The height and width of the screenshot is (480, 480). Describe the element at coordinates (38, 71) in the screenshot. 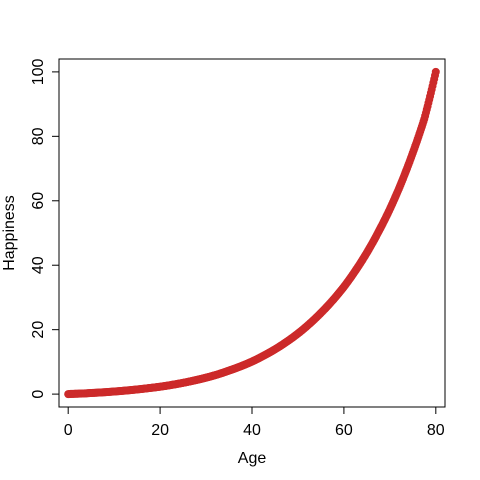

I see `y-tick-label: 100` at that location.